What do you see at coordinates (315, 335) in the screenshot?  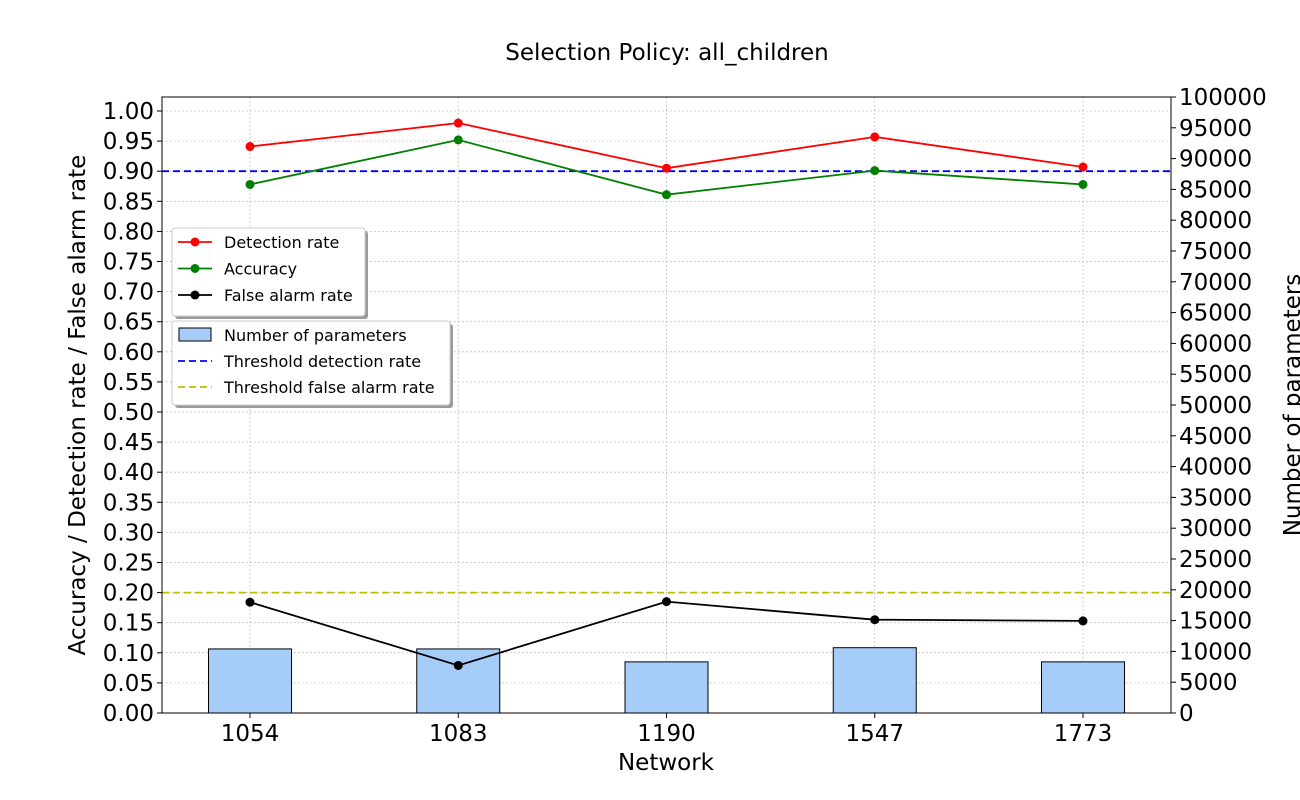 I see `legend-label: Number of parameters` at bounding box center [315, 335].